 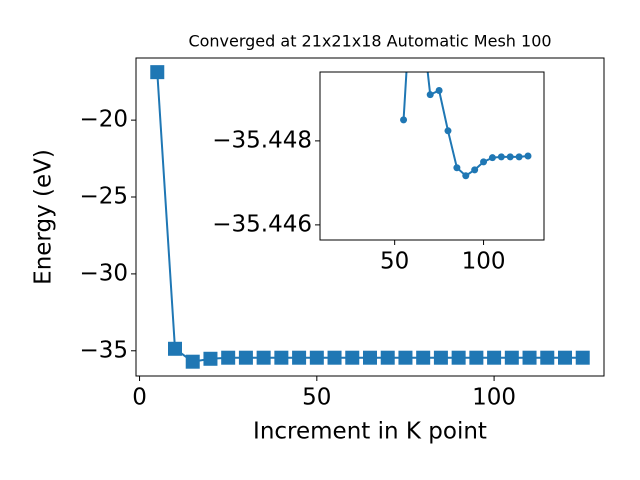 What do you see at coordinates (139, 398) in the screenshot?
I see `x-tick-label: 0` at bounding box center [139, 398].